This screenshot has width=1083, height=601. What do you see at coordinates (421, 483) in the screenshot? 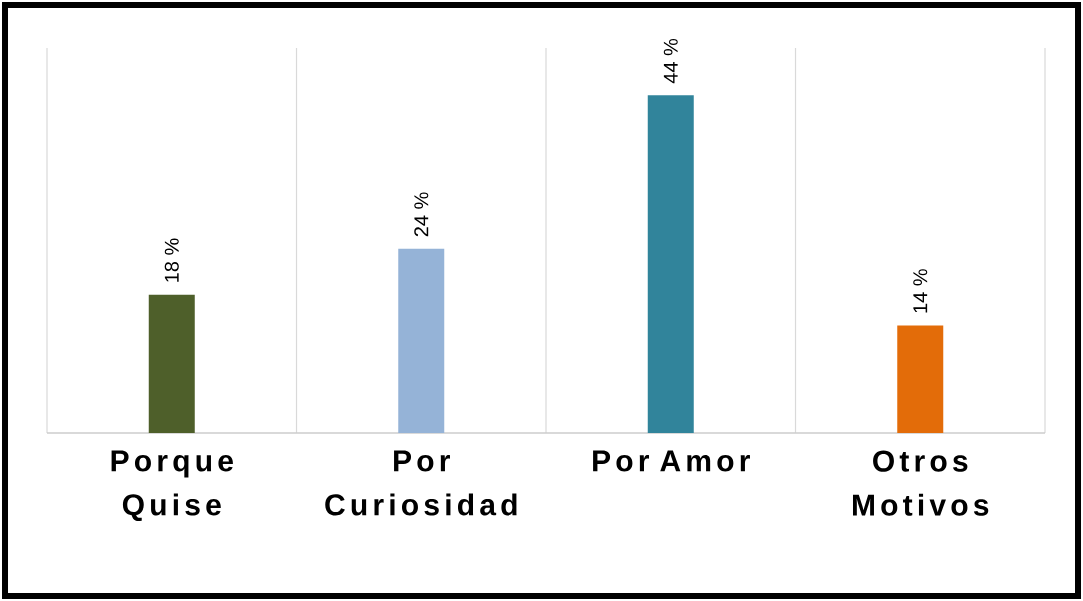
I see `x-tick-label: Por Curiosidad` at bounding box center [421, 483].